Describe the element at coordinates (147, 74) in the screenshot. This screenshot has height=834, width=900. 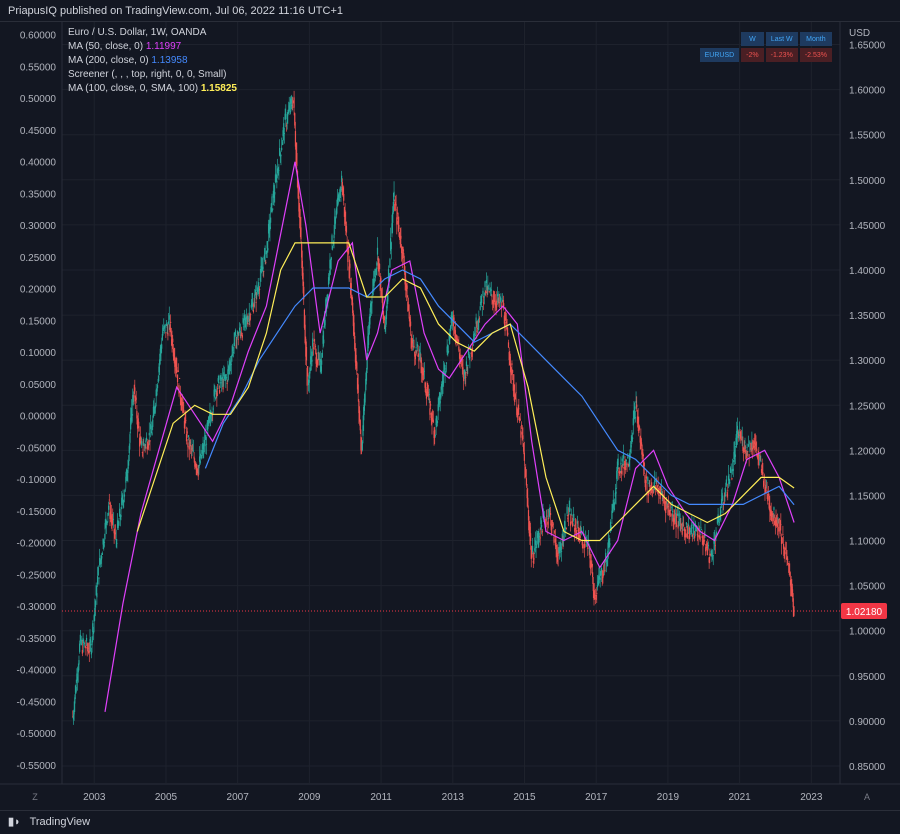
I see `screener-legend: Screener (, , , top, right, 0, 0, Small)` at that location.